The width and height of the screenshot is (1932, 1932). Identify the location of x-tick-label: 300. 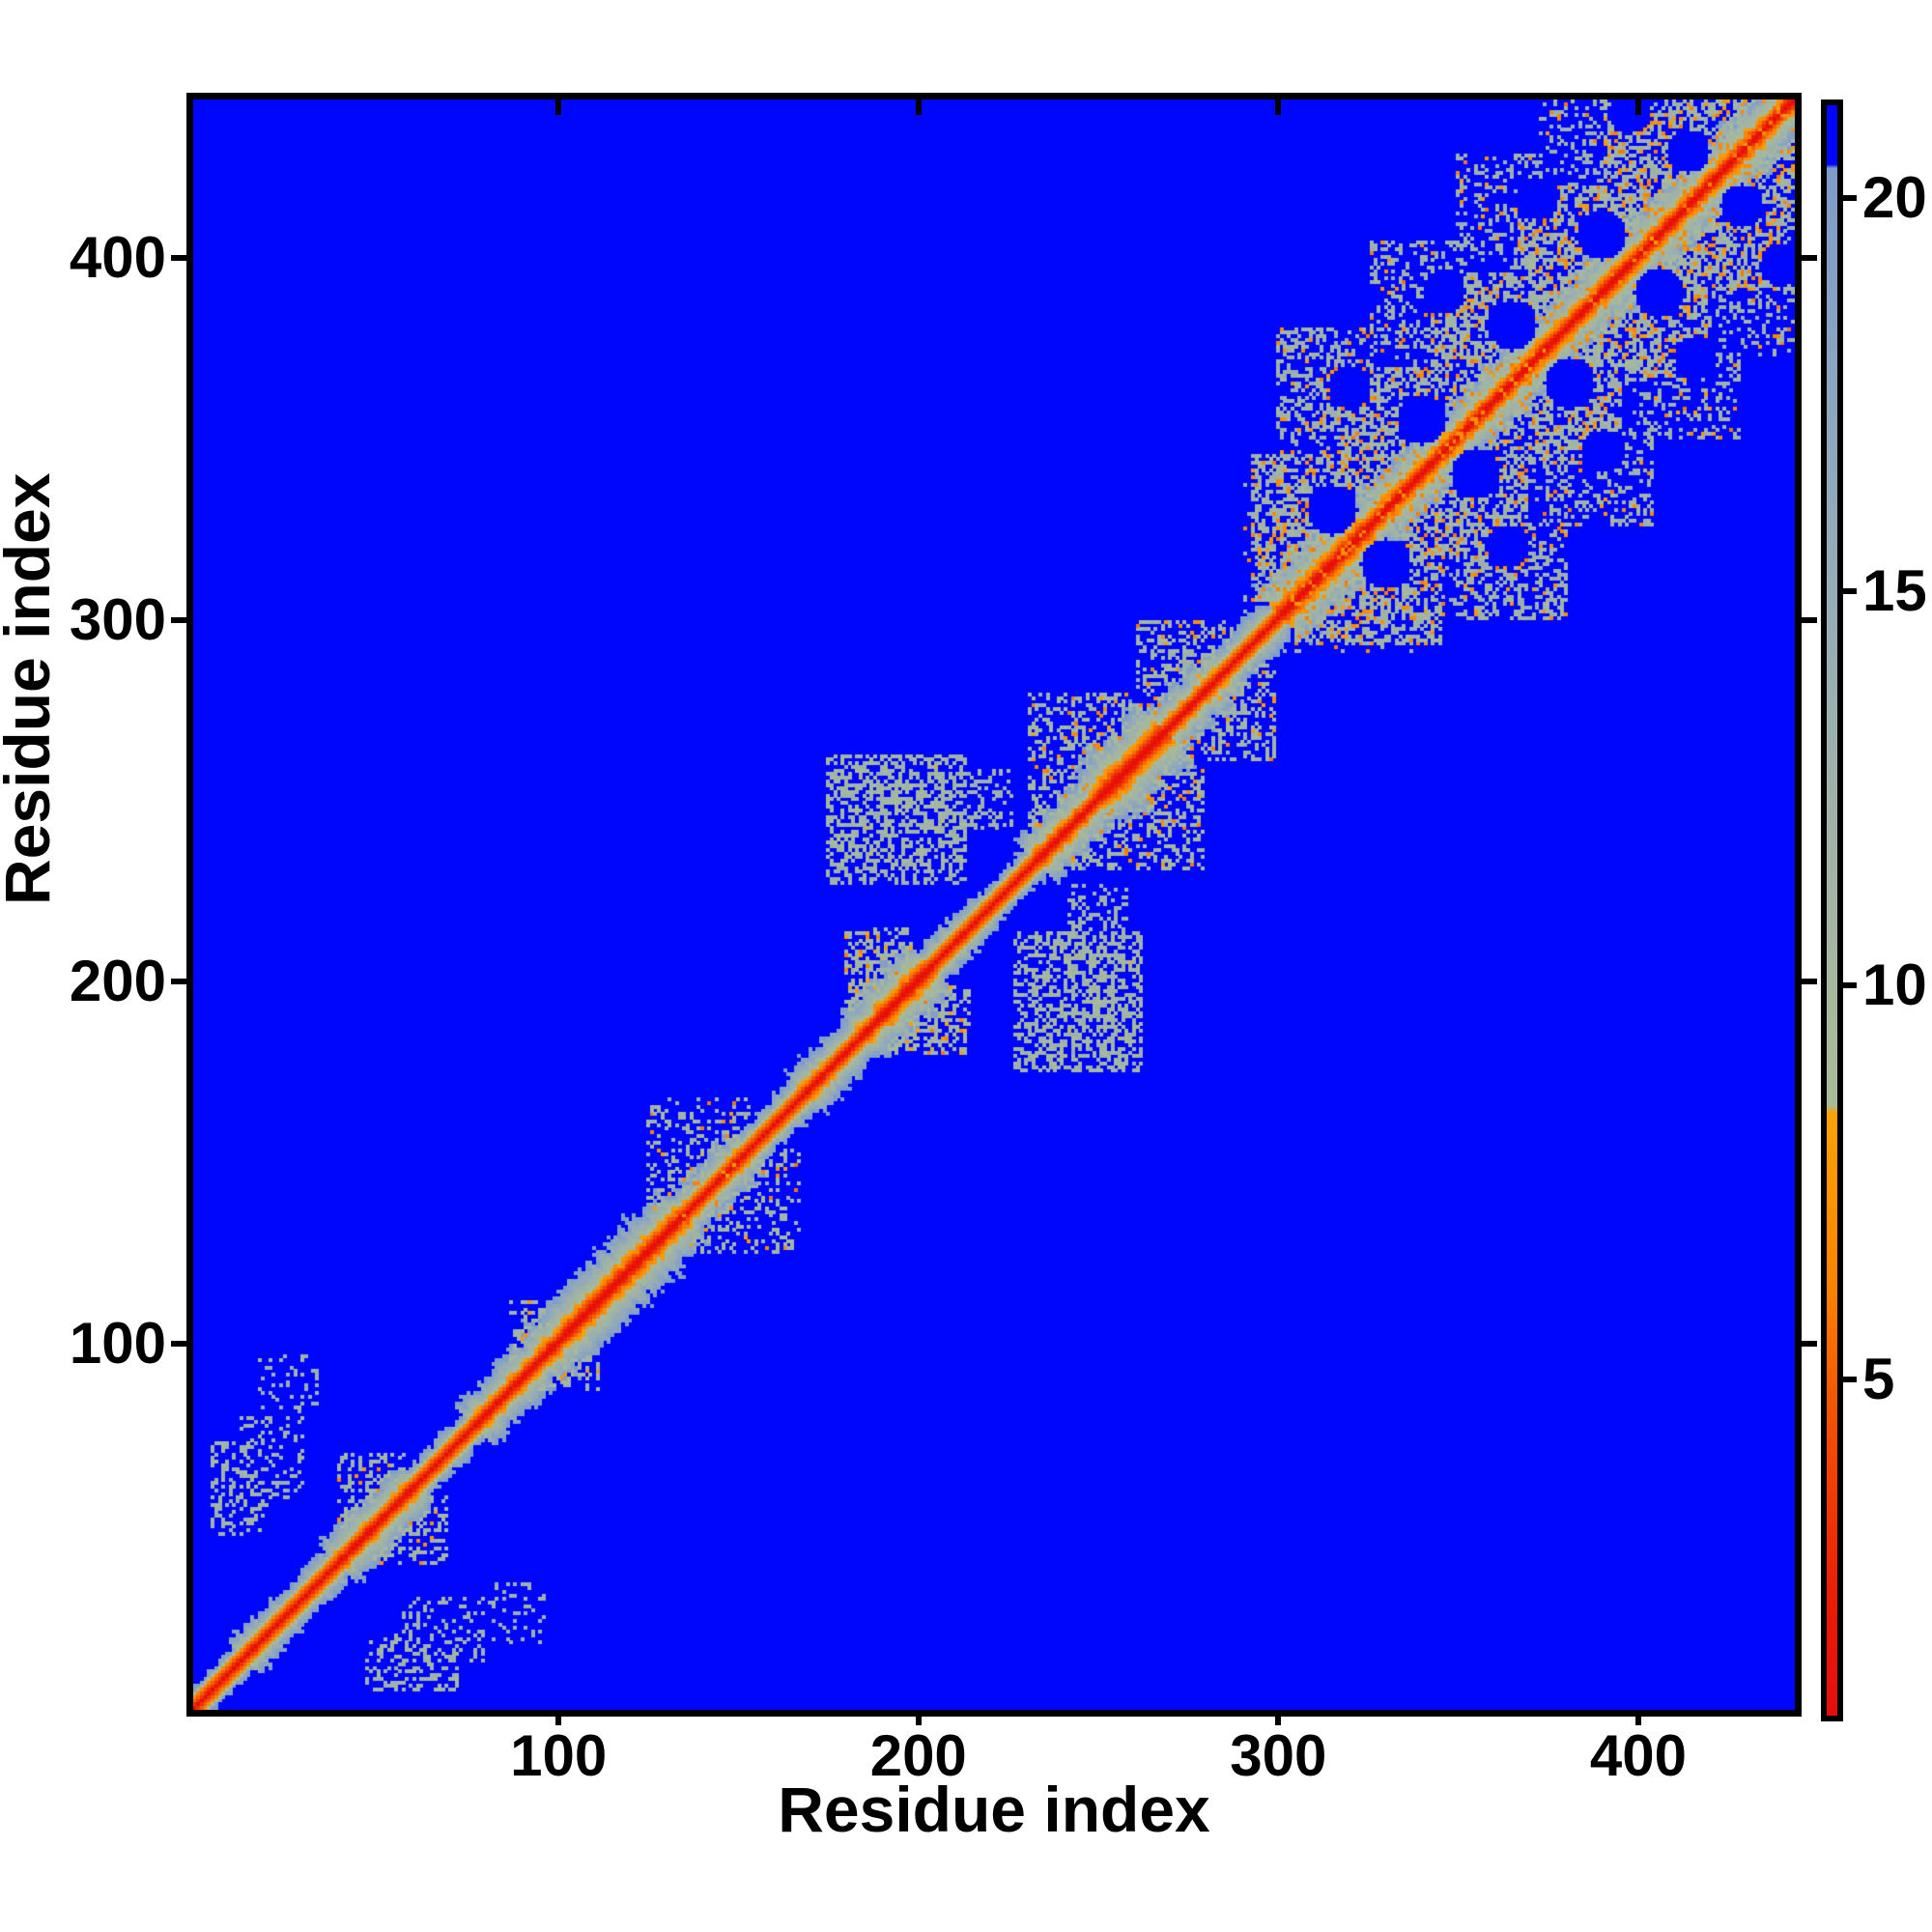
(1278, 1755).